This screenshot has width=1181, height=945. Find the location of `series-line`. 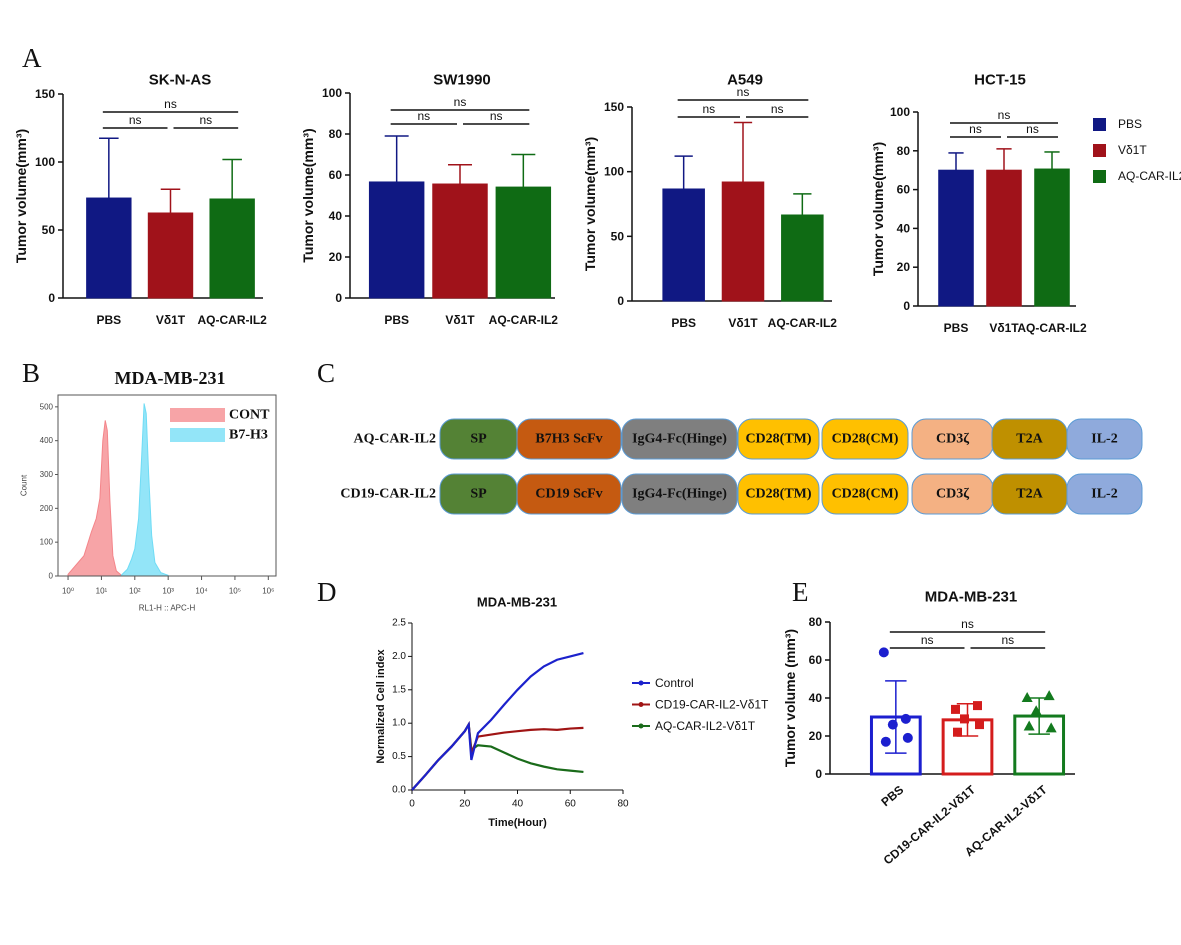

series-line is located at coordinates (497, 721).